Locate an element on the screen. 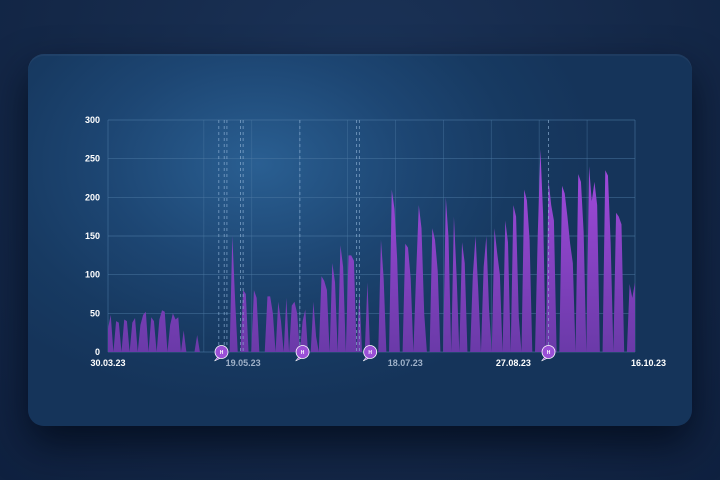  x-tick-label: 27.08.23 is located at coordinates (513, 363).